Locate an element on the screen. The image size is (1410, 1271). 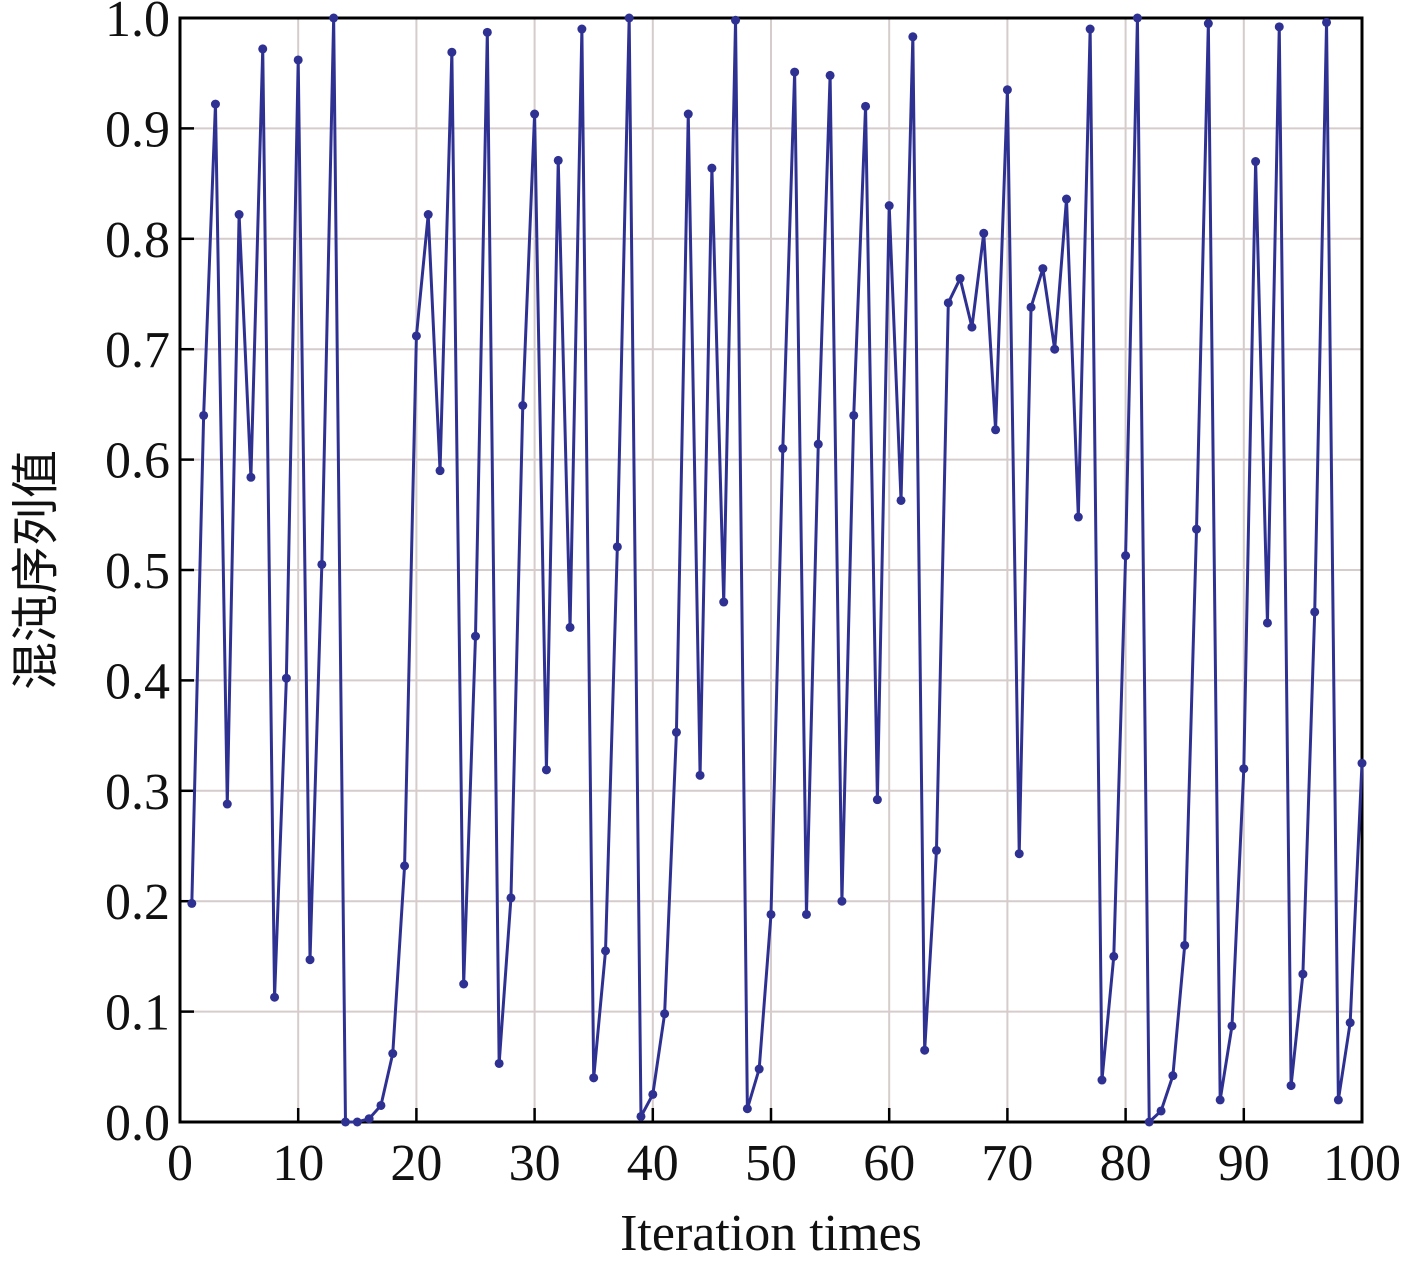
x-tick-label: 90 is located at coordinates (1244, 1163).